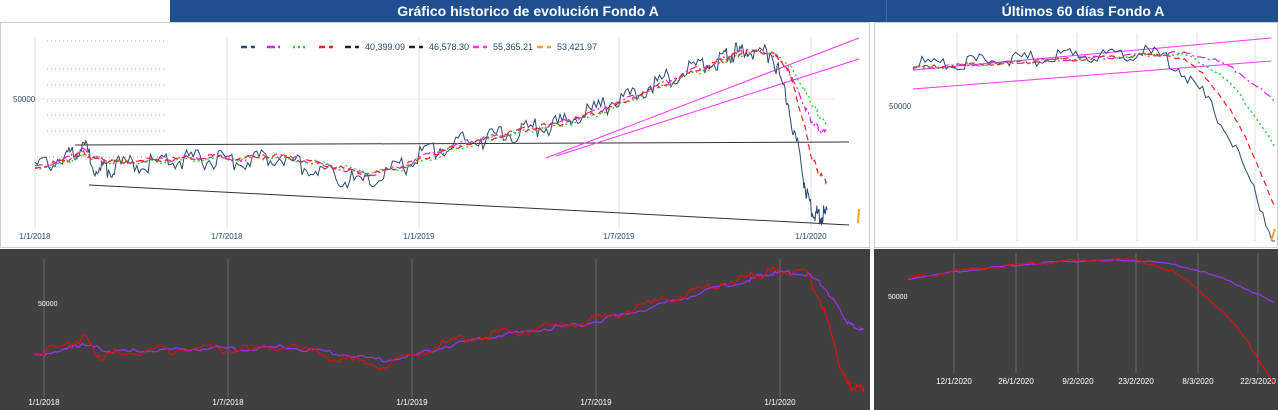  I want to click on oscillator-red-line, so click(1091, 320).